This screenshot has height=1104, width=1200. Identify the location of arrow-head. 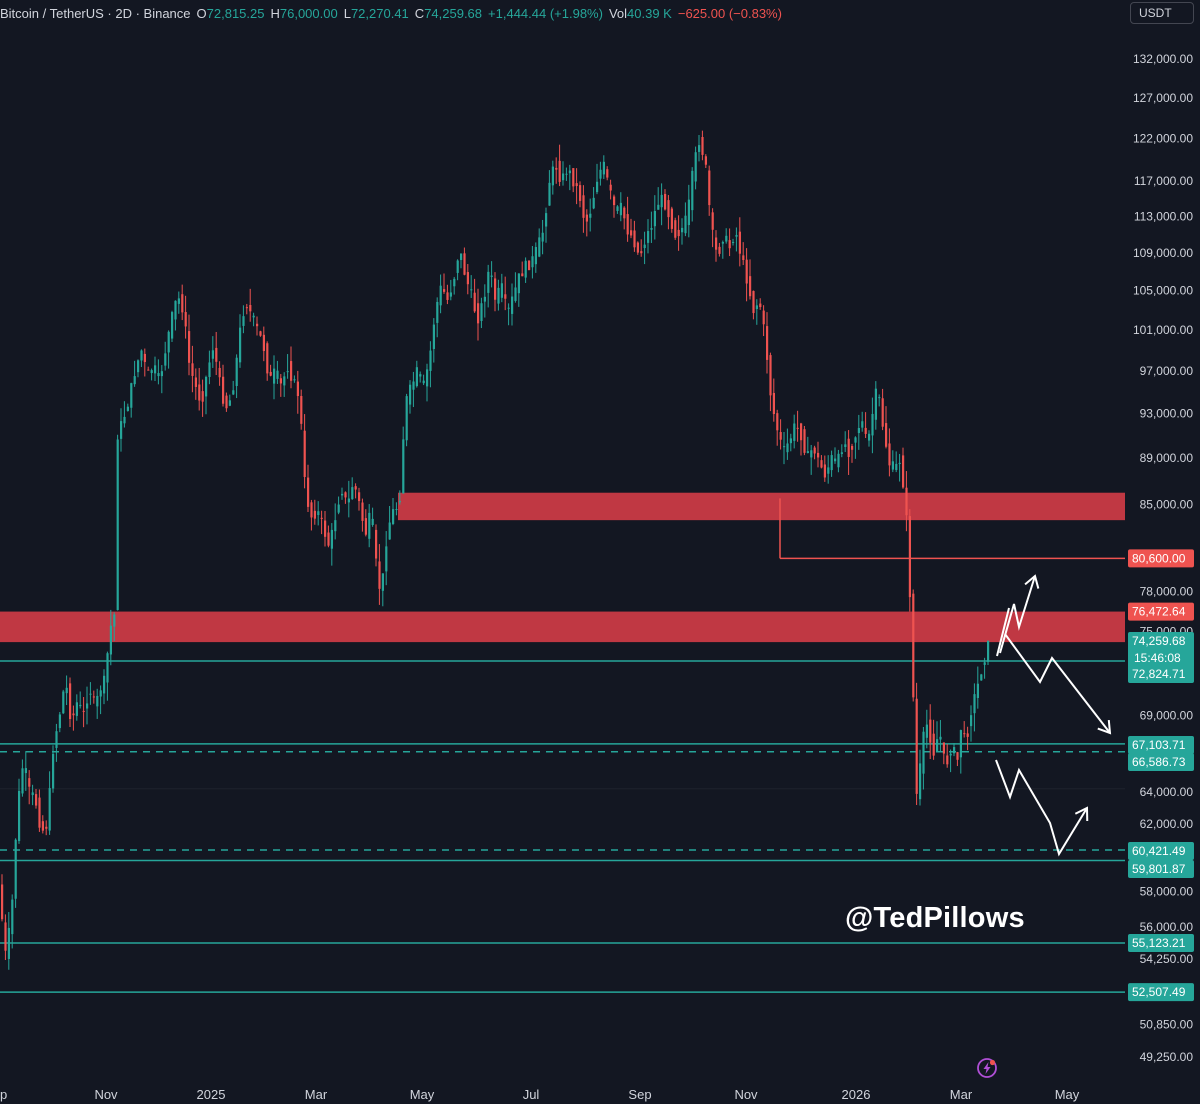
(1104, 727).